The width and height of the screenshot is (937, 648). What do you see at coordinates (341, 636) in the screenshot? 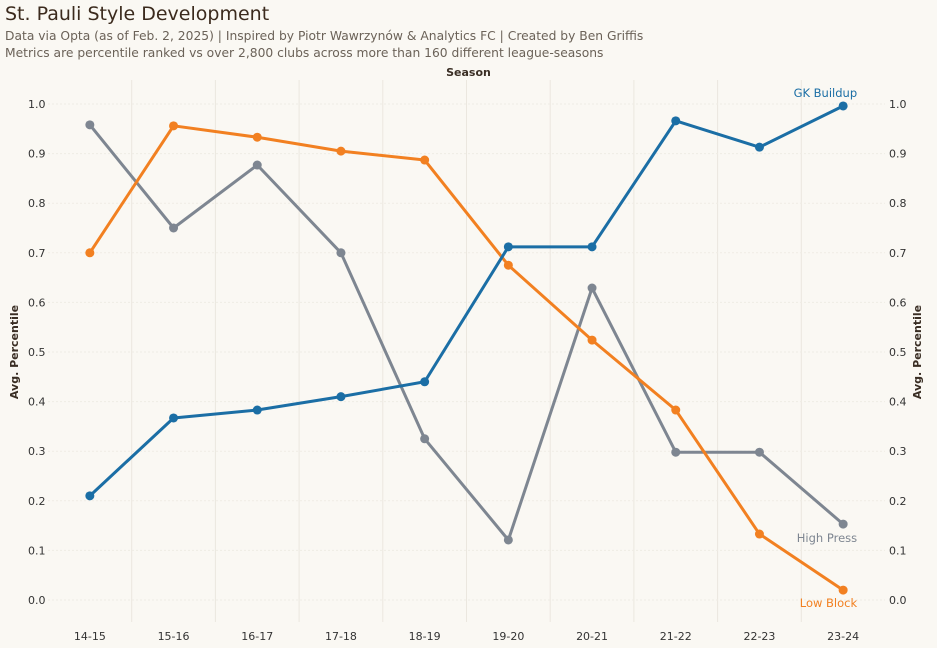
I see `x-tick-label: 17-18` at bounding box center [341, 636].